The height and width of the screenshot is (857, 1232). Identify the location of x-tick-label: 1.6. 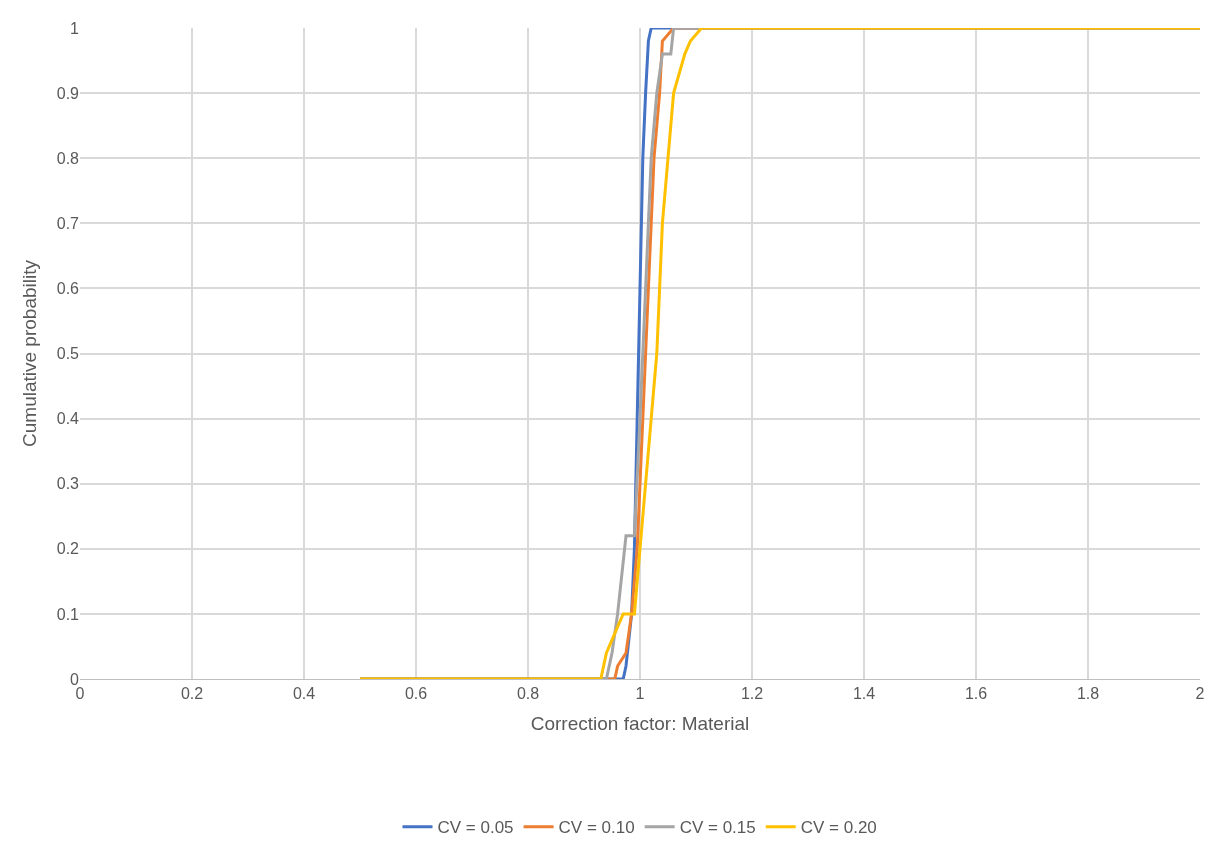
(976, 694).